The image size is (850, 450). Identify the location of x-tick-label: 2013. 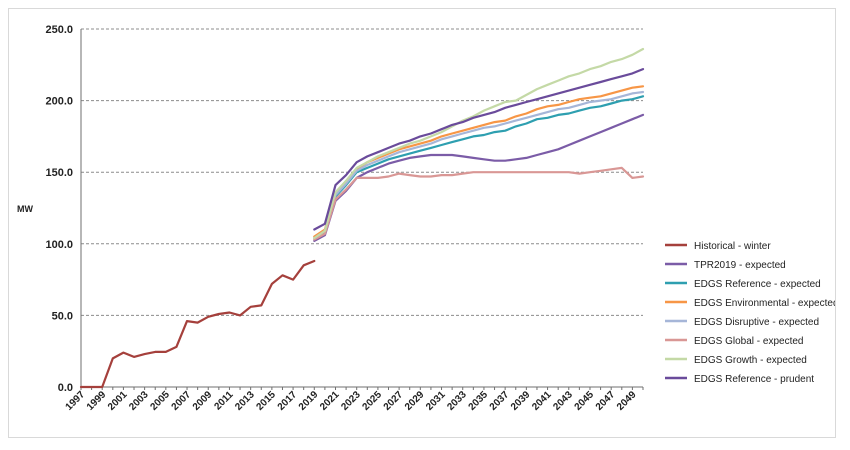
(245, 401).